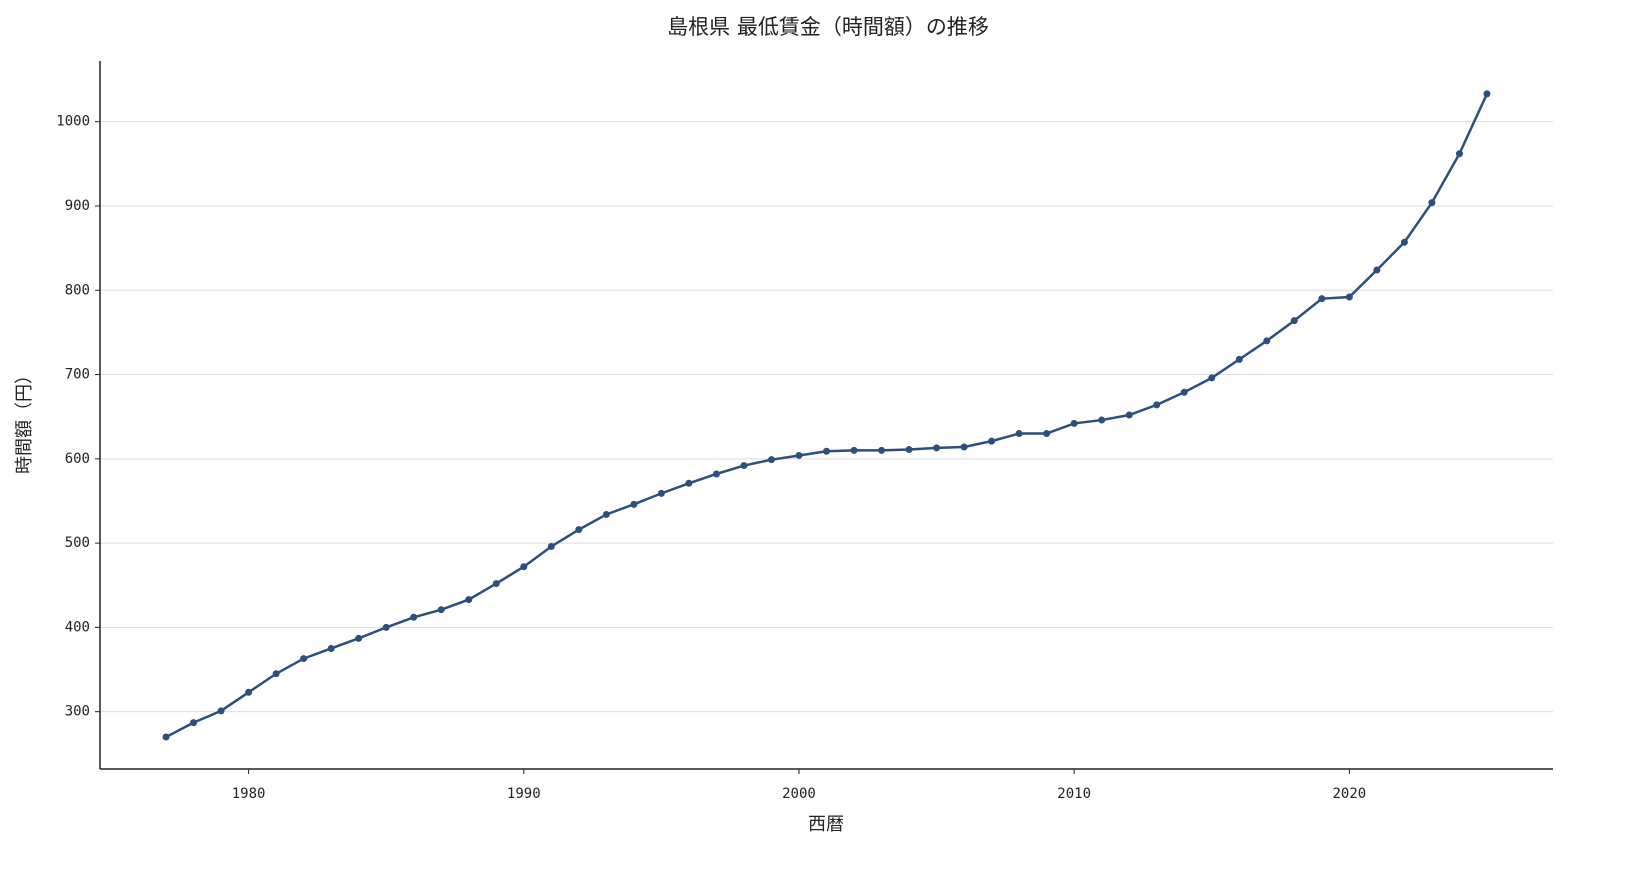  What do you see at coordinates (77, 712) in the screenshot?
I see `y-tick-label: 300` at bounding box center [77, 712].